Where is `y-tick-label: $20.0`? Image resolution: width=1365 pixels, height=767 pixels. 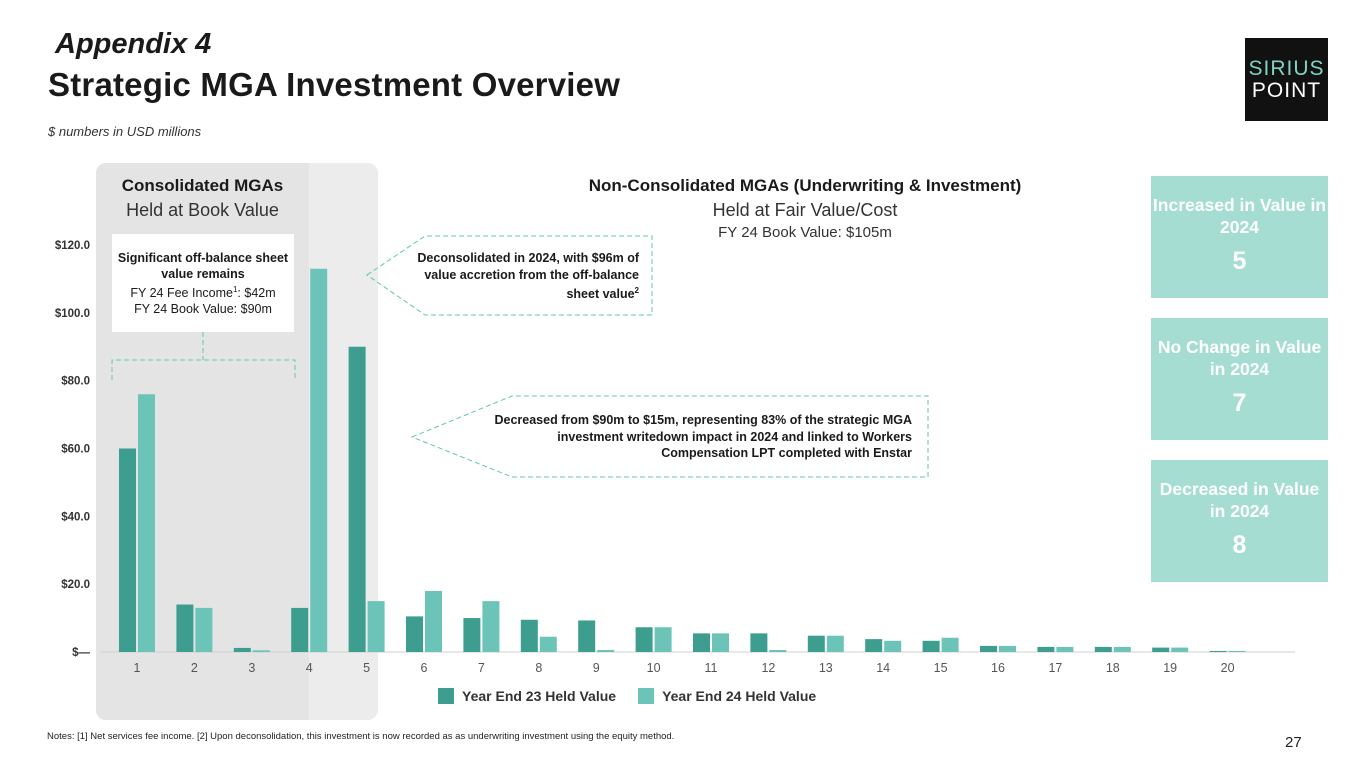
y-tick-label: $20.0 is located at coordinates (75, 585).